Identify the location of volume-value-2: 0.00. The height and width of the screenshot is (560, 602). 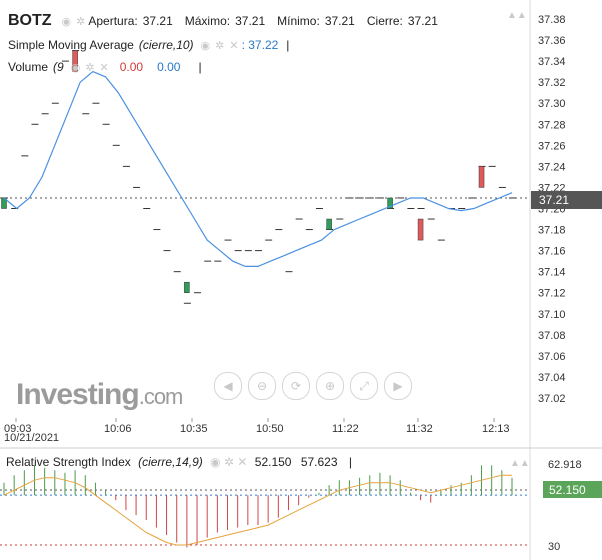
(169, 67).